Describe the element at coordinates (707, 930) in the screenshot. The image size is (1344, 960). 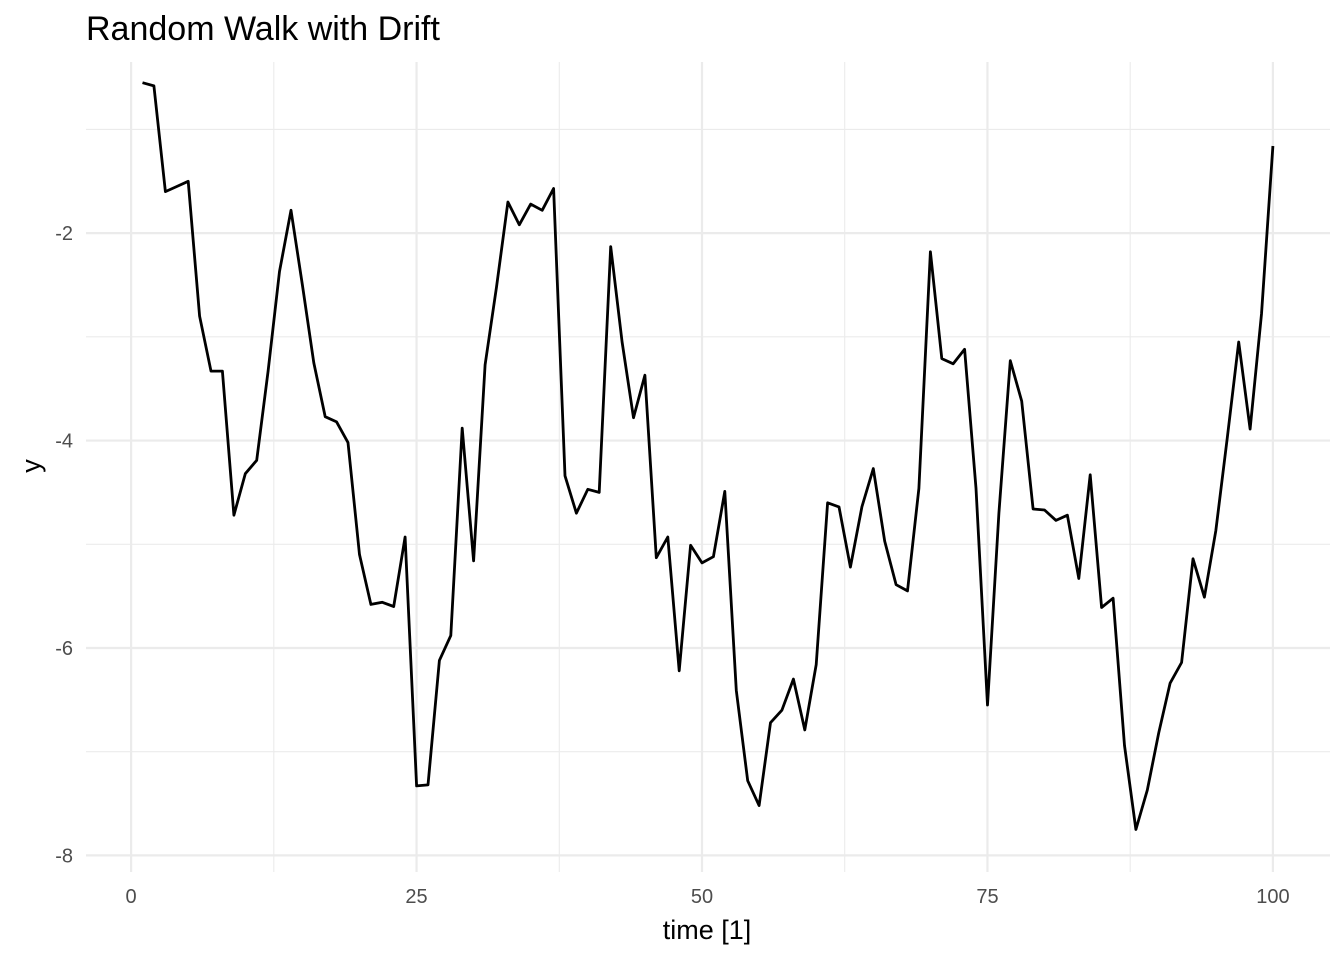
I see `x-axis-title: time [1]` at that location.